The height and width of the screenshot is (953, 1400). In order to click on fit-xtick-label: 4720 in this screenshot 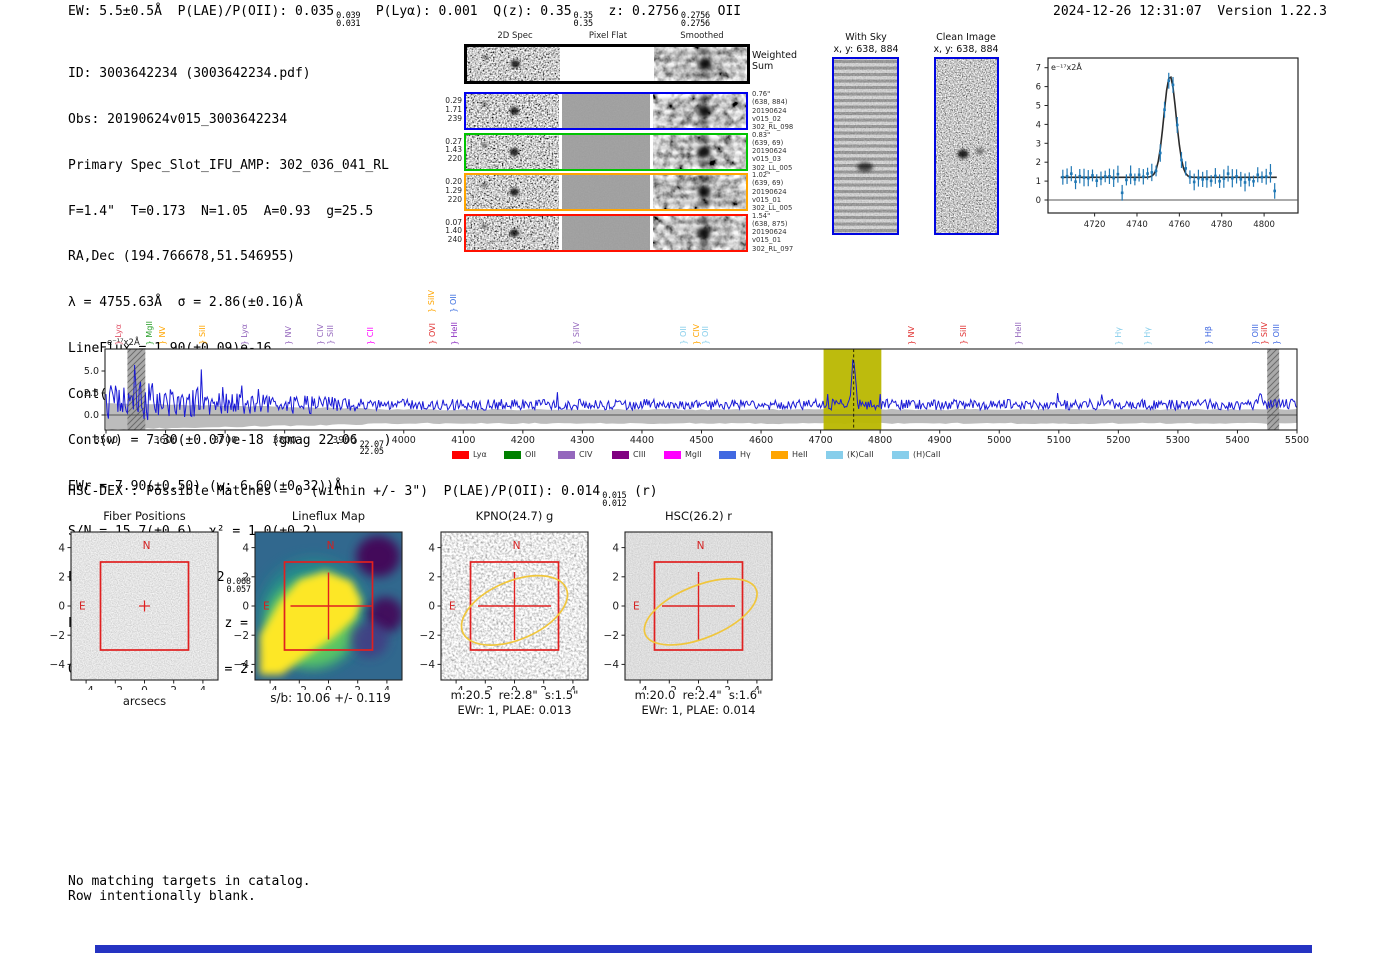, I will do `click(1095, 225)`.